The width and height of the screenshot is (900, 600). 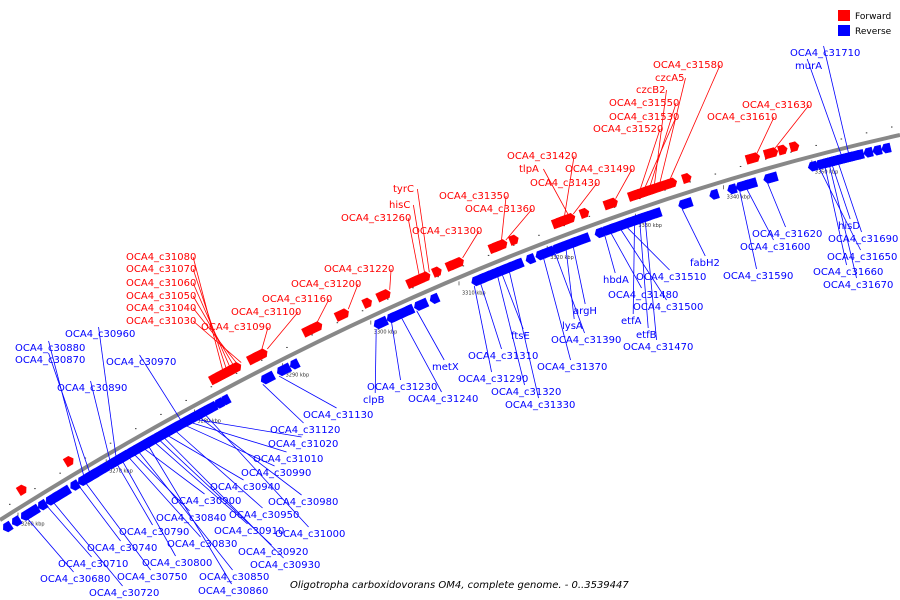 I want to click on gene-label-oca4-c30860: OCA4_c30860, so click(x=233, y=591).